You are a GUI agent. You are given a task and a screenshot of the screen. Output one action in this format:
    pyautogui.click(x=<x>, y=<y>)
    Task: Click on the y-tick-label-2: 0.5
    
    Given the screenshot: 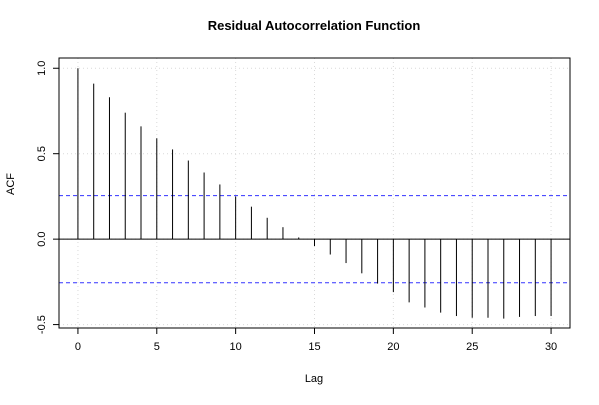 What is the action you would take?
    pyautogui.click(x=42, y=153)
    